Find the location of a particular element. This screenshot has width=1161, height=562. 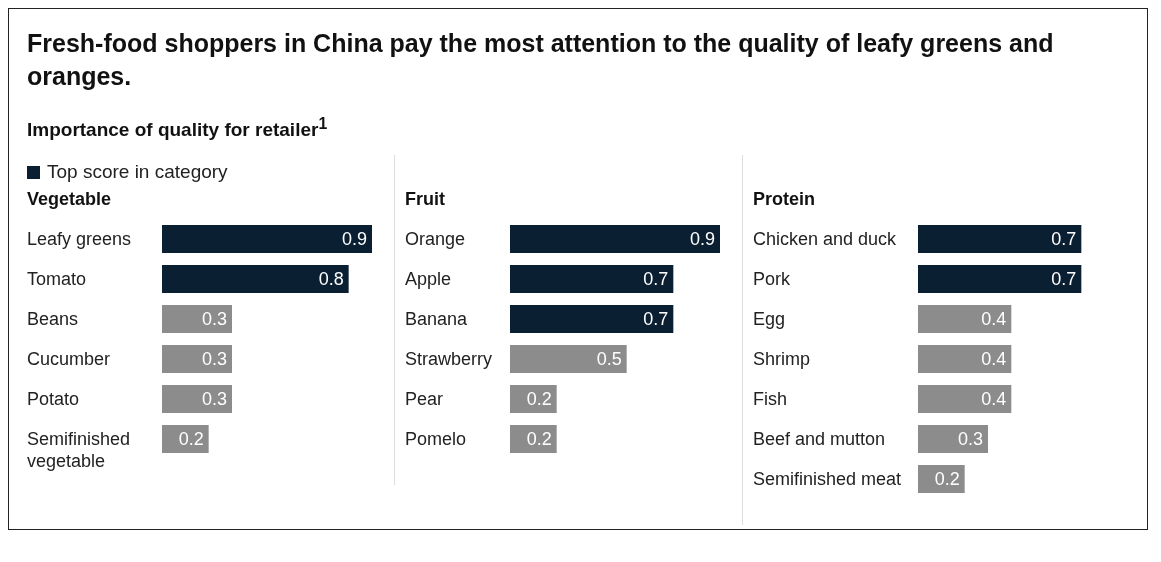

y-tick-label: Semifinished vegetable is located at coordinates (79, 450).